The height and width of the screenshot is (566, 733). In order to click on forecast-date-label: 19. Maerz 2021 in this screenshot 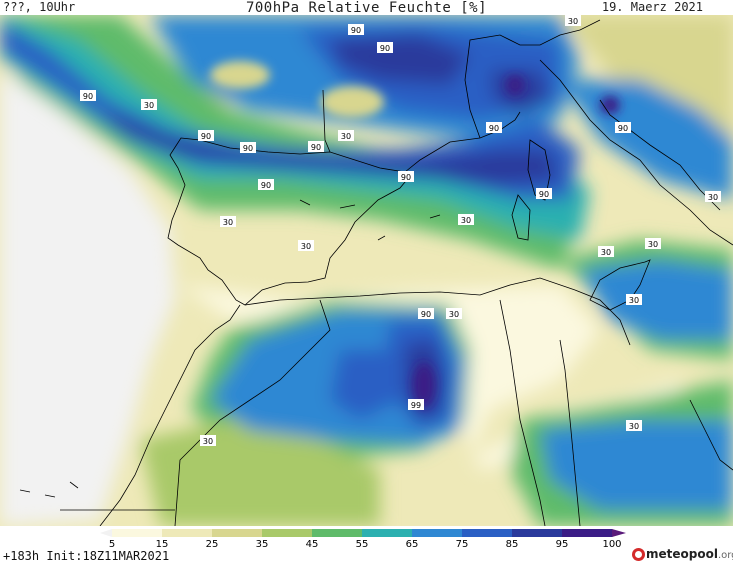, I will do `click(652, 7)`.